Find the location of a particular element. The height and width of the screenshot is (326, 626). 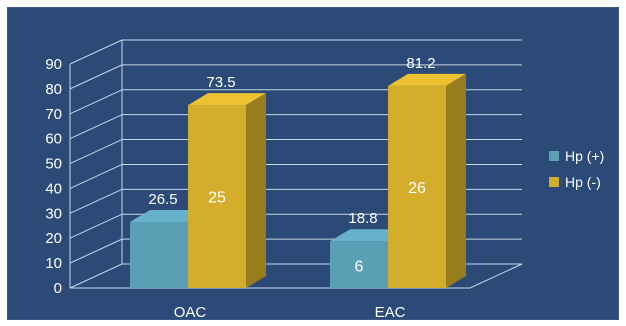

y-tick-label: 10 is located at coordinates (53, 263).